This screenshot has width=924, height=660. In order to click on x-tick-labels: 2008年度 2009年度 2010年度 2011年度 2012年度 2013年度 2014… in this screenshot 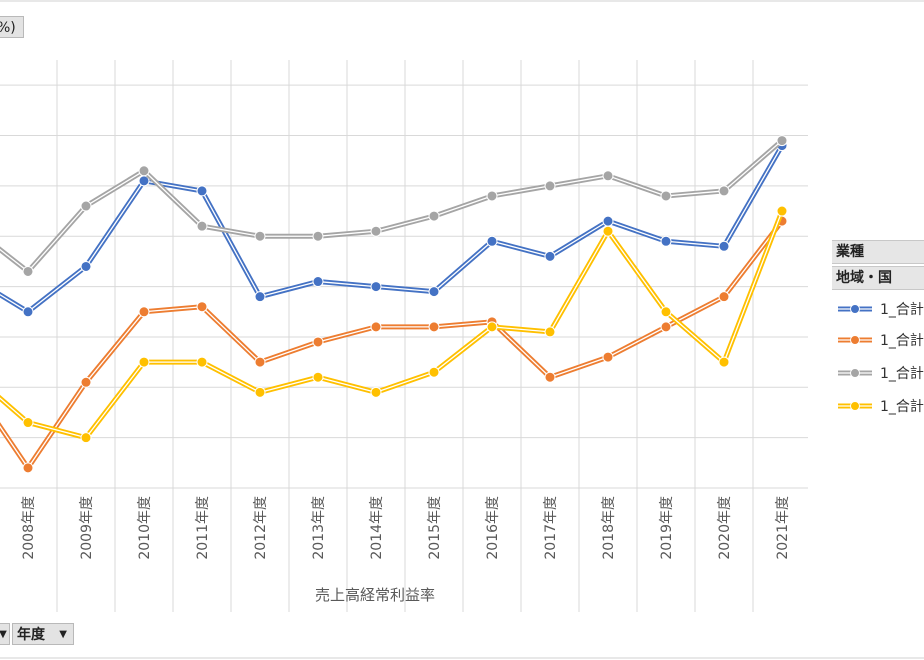, I will do `click(406, 528)`.